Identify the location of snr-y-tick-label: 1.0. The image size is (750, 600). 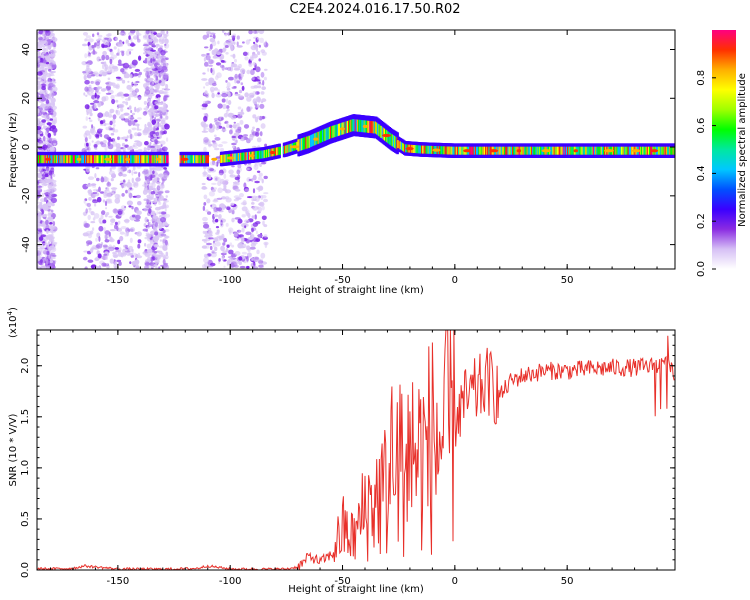
(25, 468).